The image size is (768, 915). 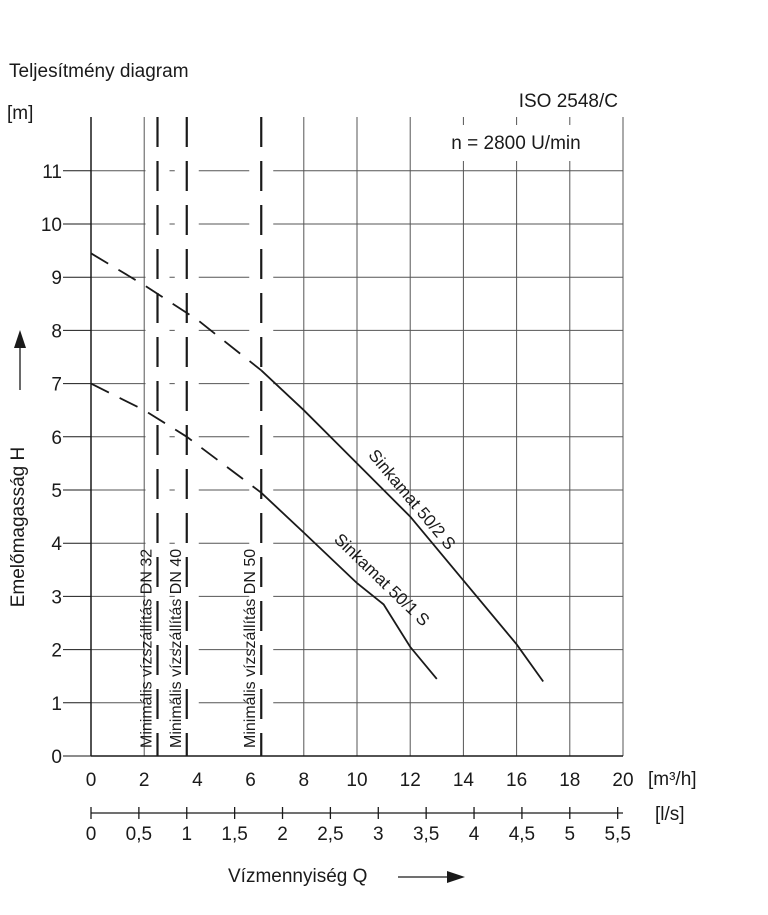 I want to click on y-tick-label: 10, so click(x=51, y=225).